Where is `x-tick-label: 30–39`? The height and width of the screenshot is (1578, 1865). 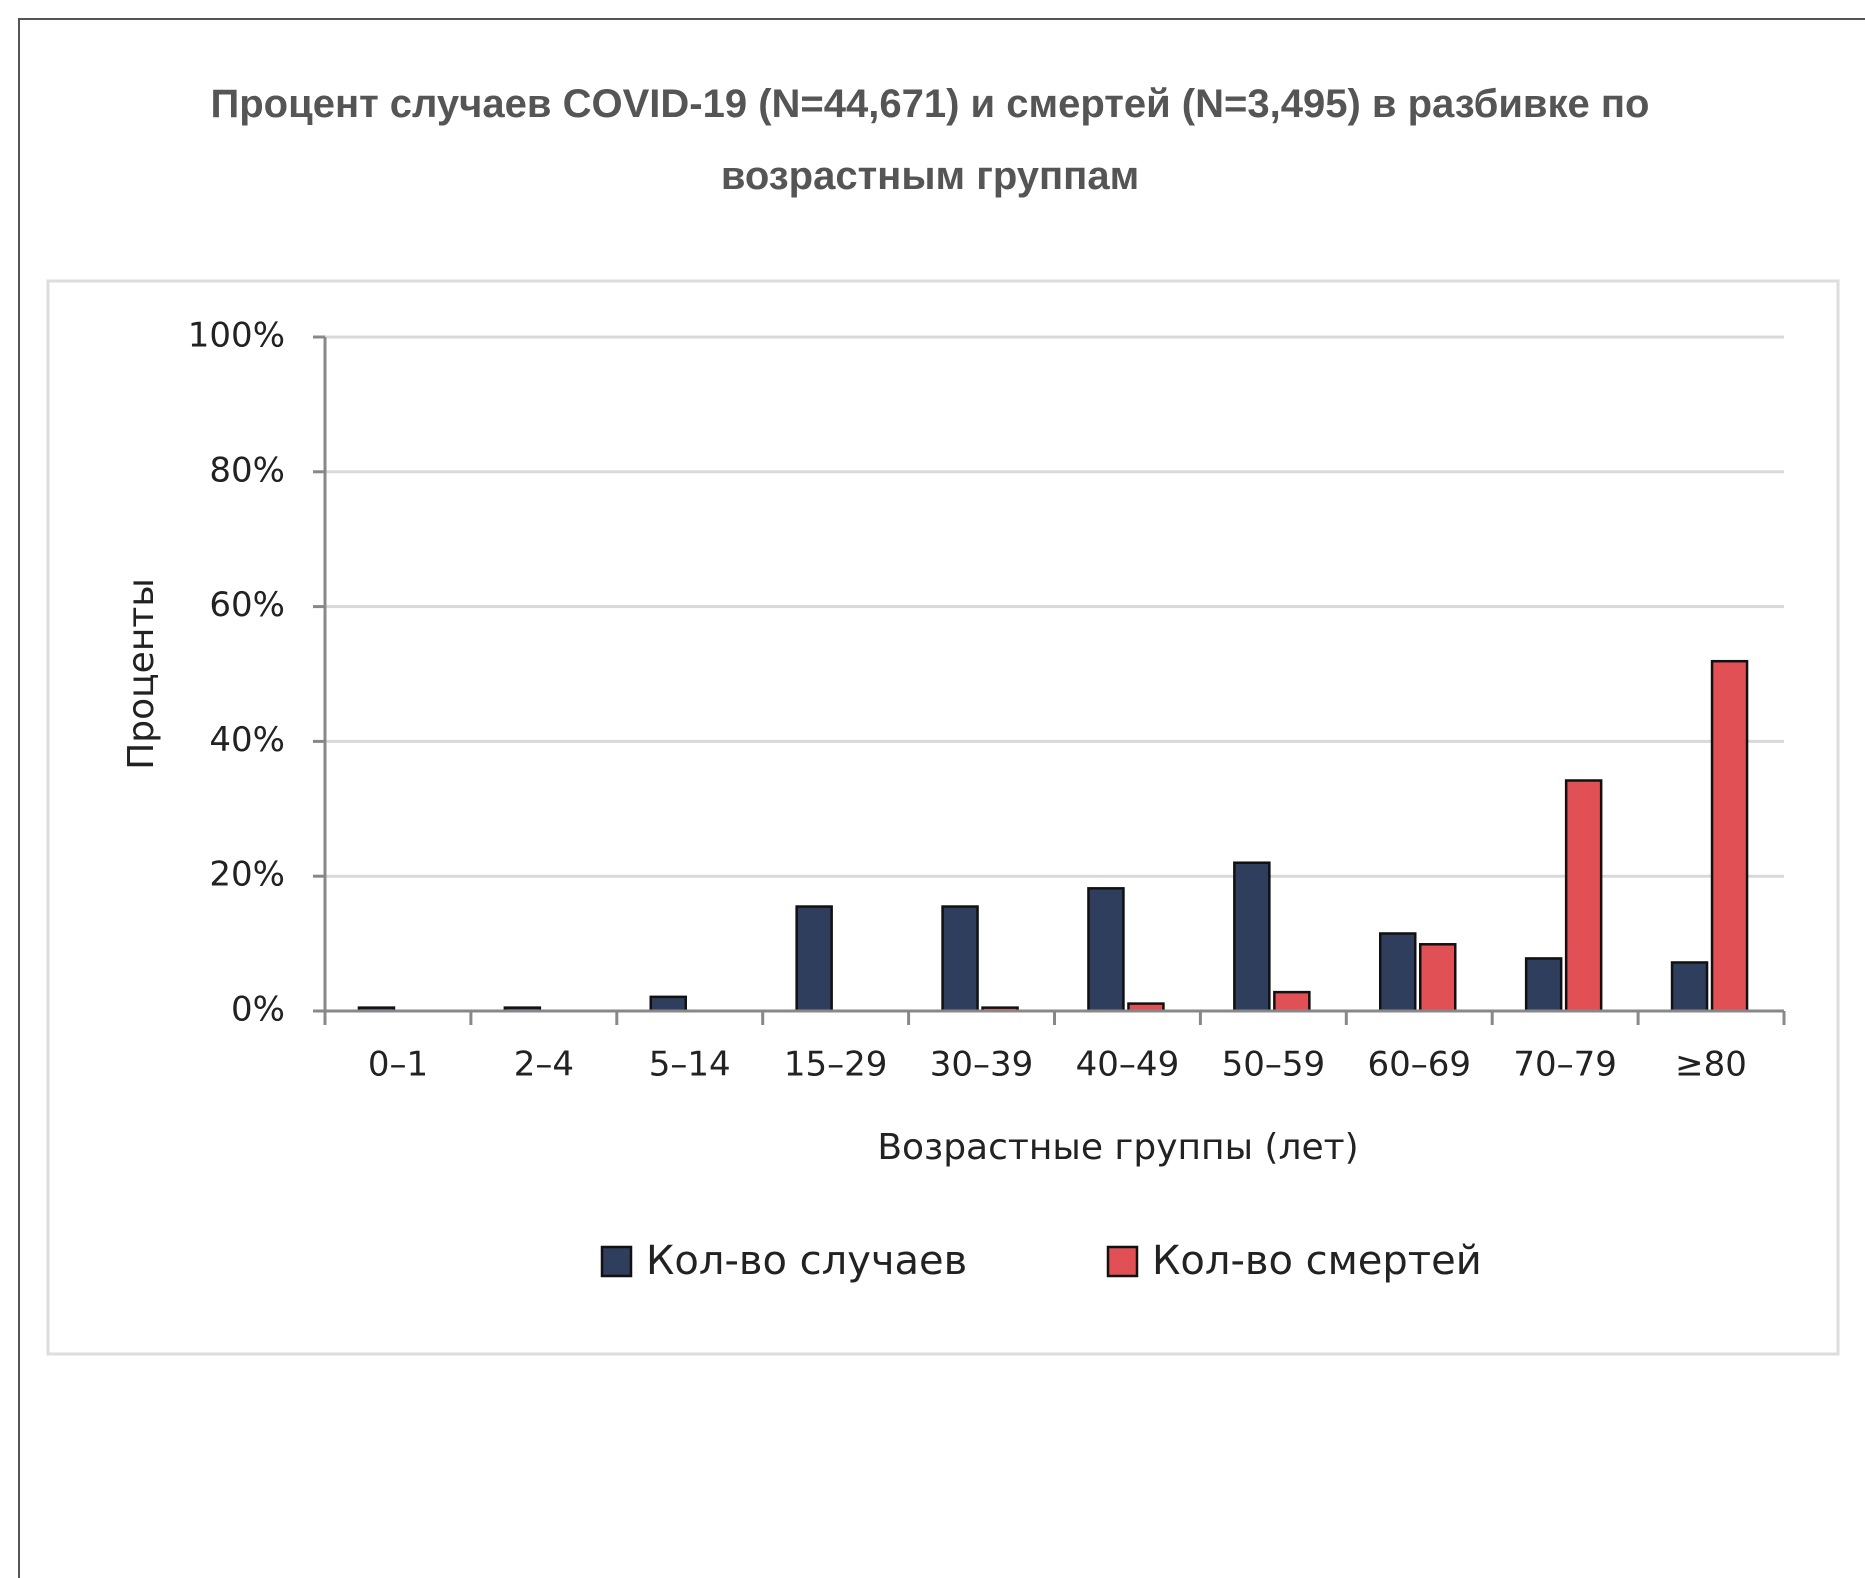
x-tick-label: 30–39 is located at coordinates (982, 1065).